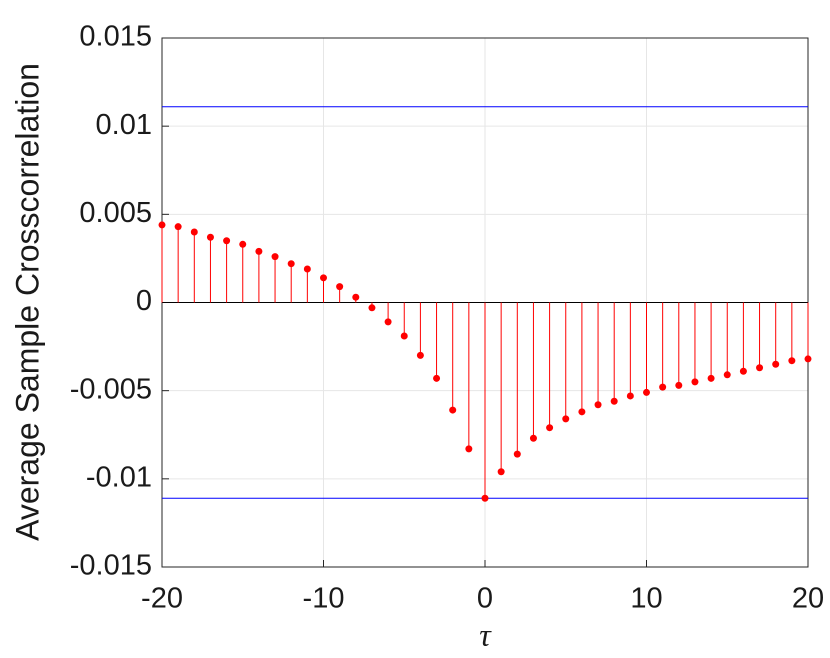 The width and height of the screenshot is (830, 658). I want to click on y-tick-label: 0.005, so click(115, 213).